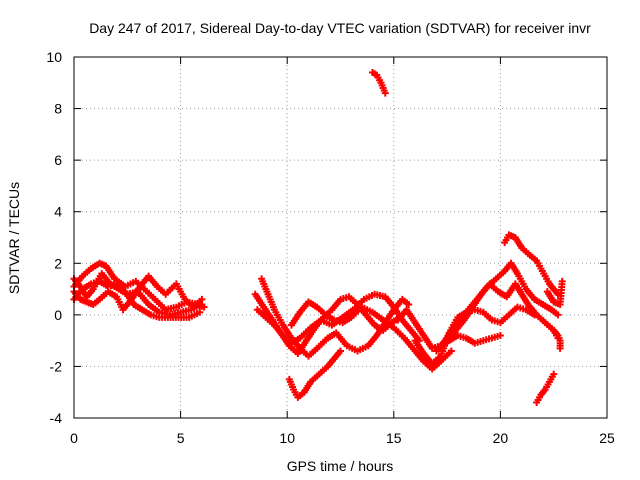 The image size is (640, 480). Describe the element at coordinates (58, 212) in the screenshot. I see `y-tick-label: 4` at that location.